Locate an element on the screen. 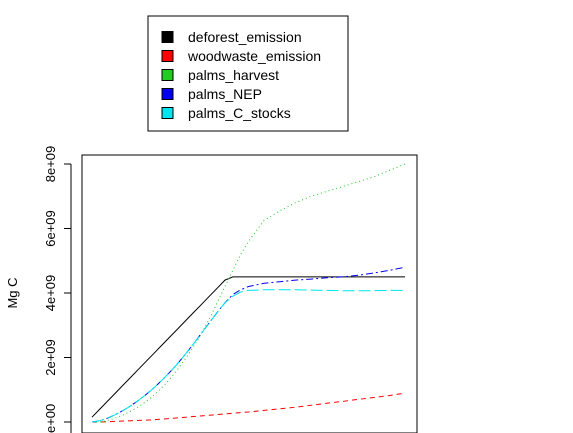  legend-box is located at coordinates (248, 73).